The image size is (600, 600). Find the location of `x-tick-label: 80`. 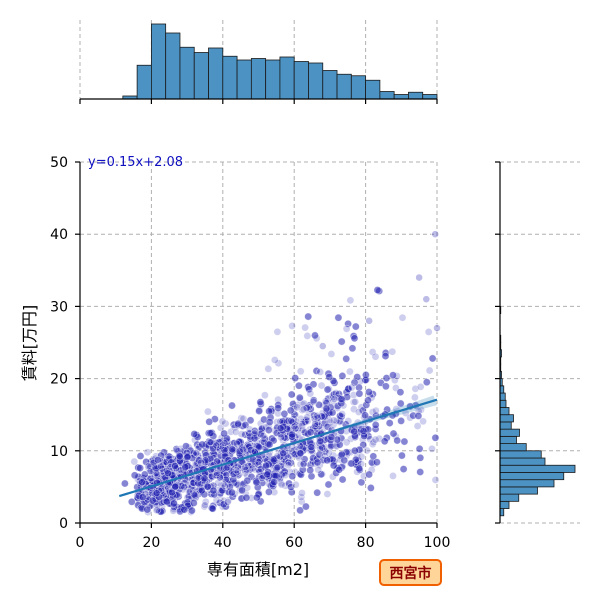

x-tick-label: 80 is located at coordinates (366, 543).